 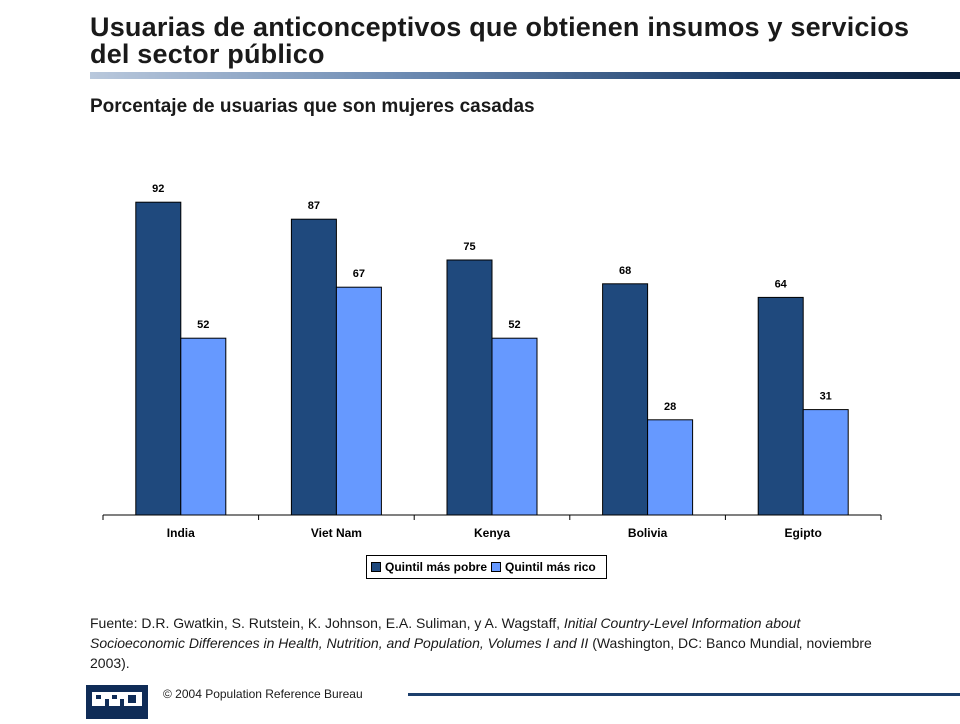 I want to click on data-label: 75, so click(x=469, y=247).